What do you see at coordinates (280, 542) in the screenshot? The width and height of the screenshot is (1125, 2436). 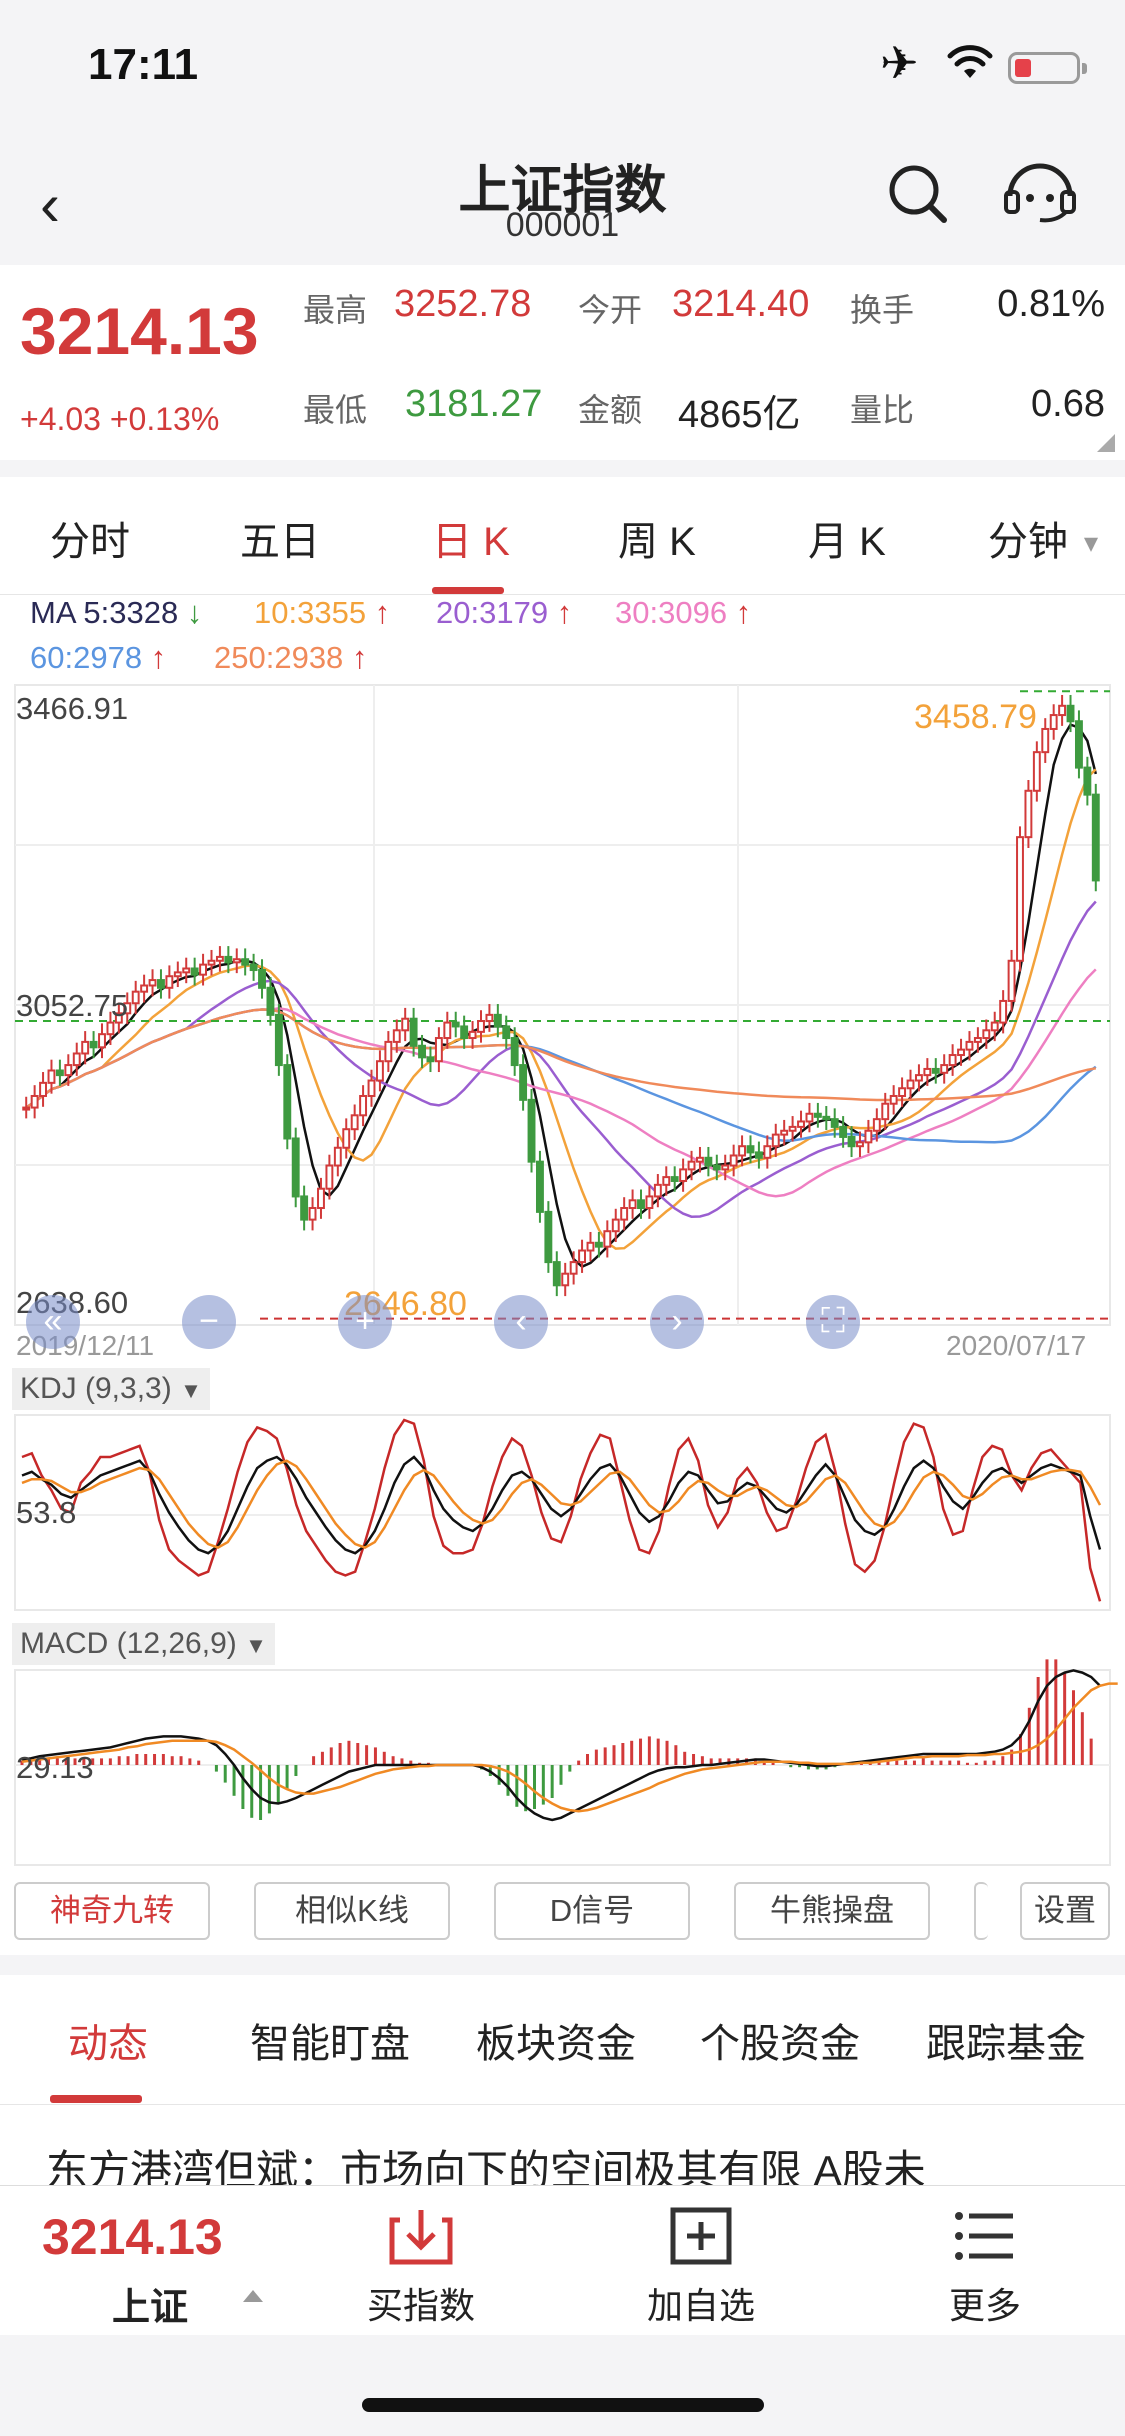 I see `tab-five-day: 五日` at bounding box center [280, 542].